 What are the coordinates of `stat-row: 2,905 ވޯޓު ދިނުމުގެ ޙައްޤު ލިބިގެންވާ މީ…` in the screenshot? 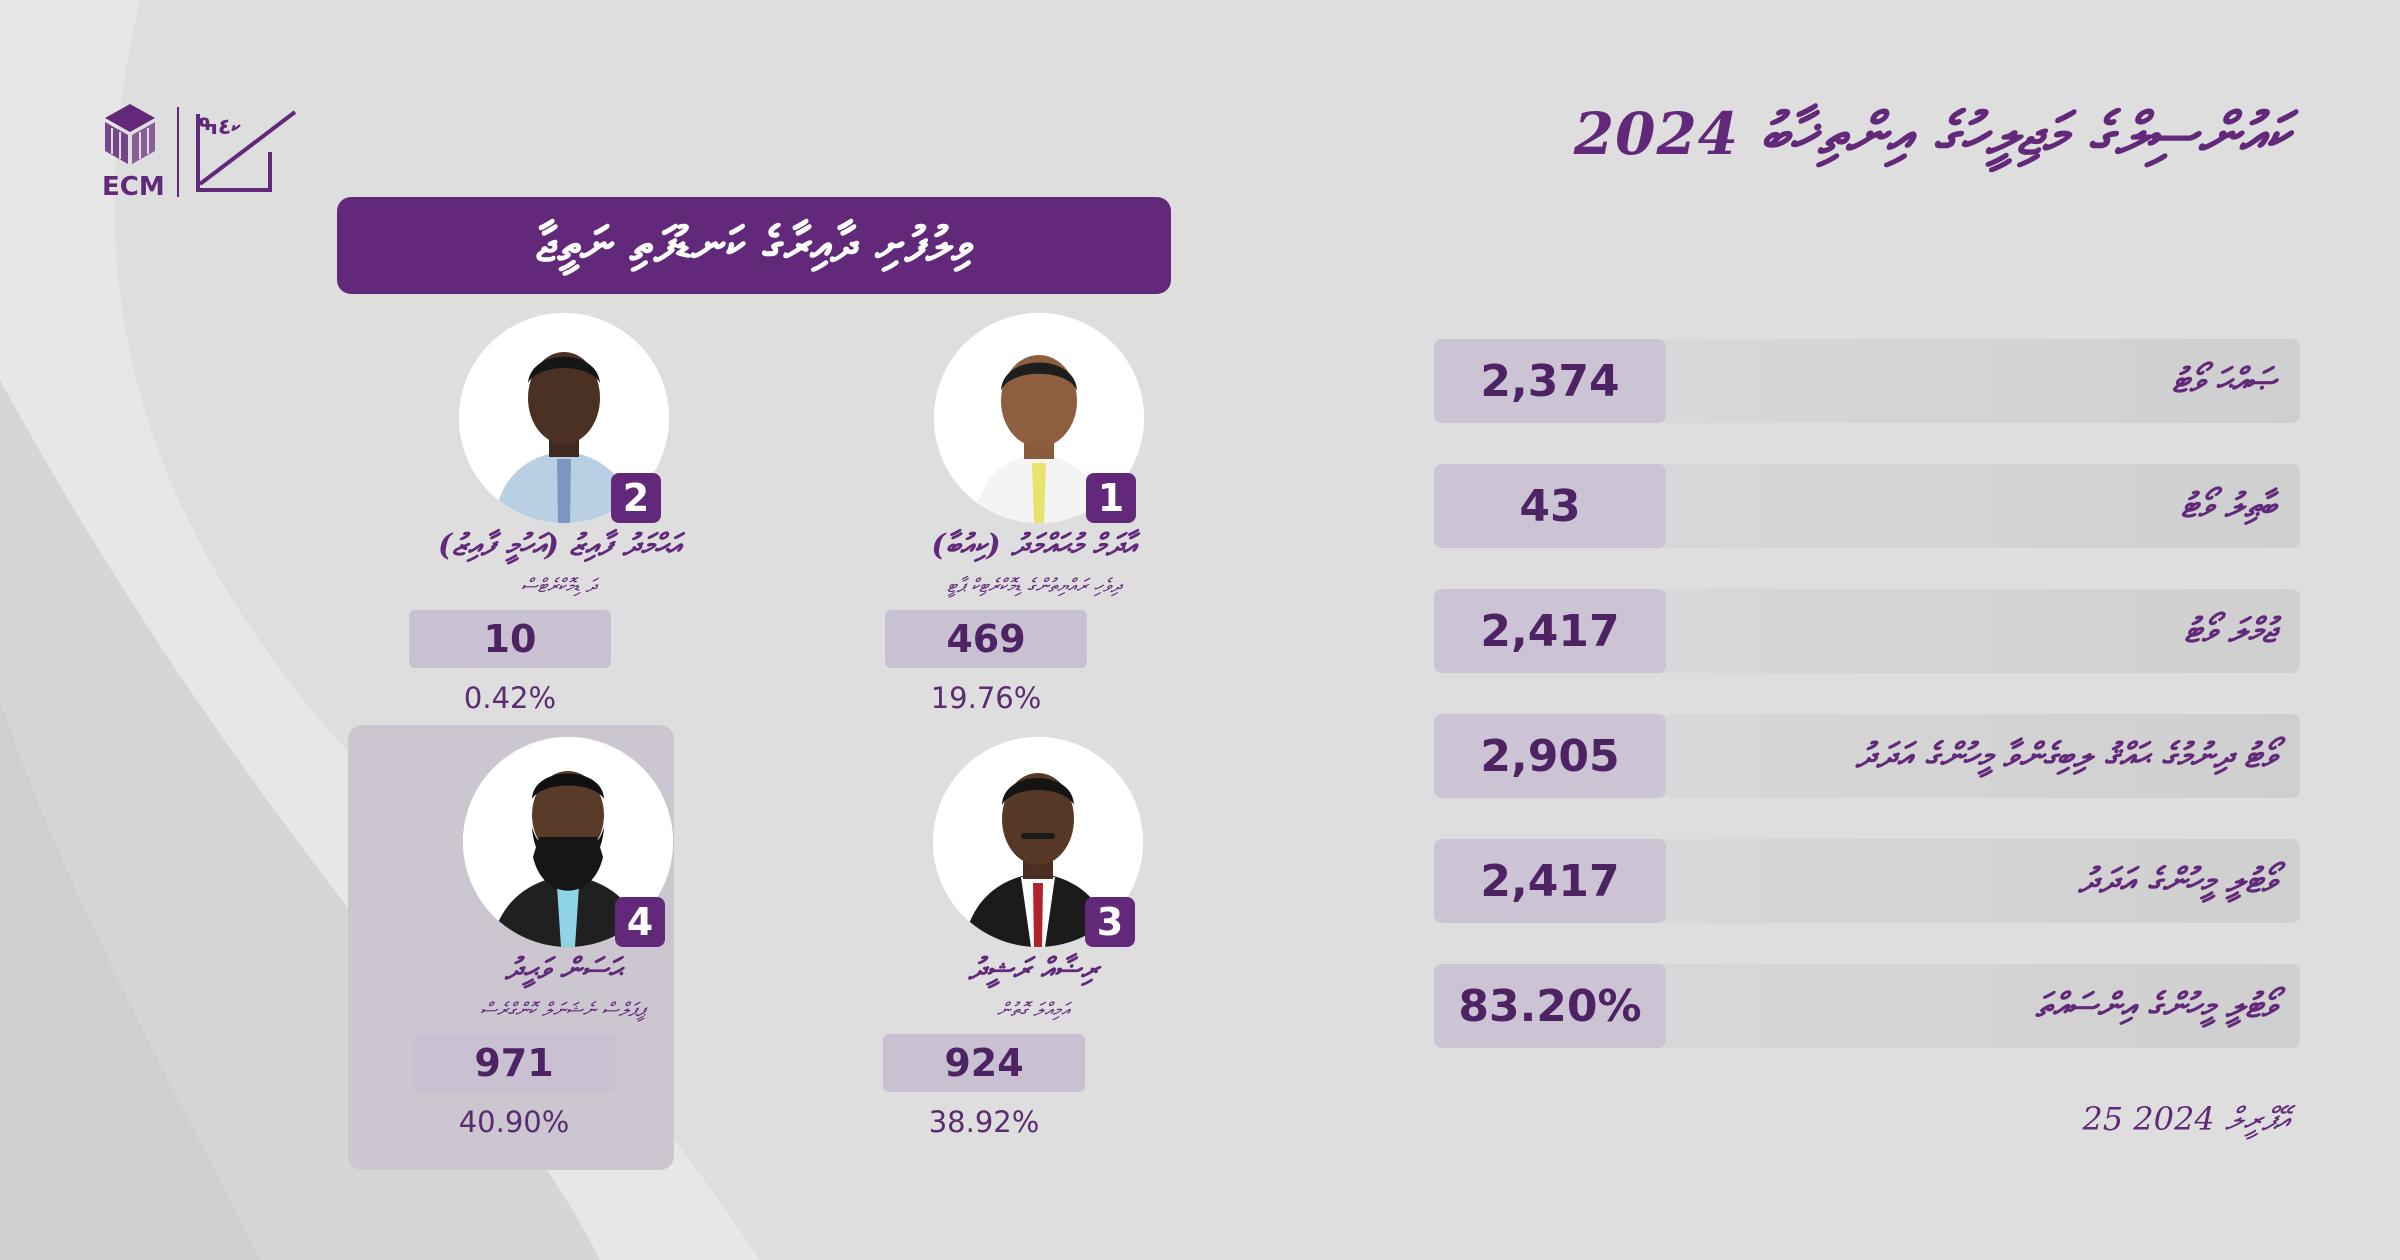 It's located at (1867, 756).